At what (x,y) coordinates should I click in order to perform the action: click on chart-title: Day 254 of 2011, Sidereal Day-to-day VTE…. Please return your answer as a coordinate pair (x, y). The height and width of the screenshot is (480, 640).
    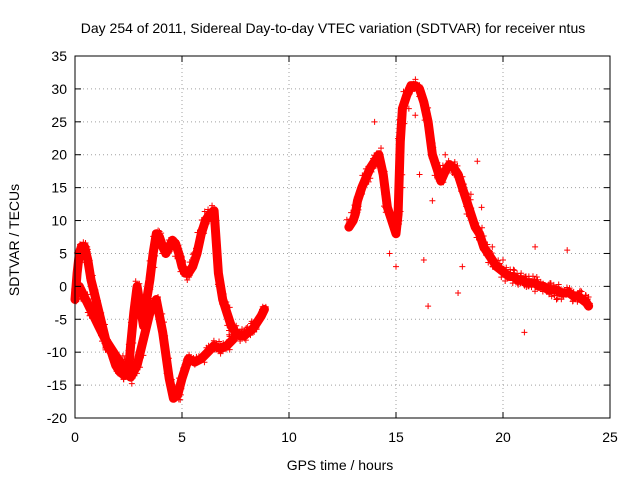
    Looking at the image, I should click on (333, 28).